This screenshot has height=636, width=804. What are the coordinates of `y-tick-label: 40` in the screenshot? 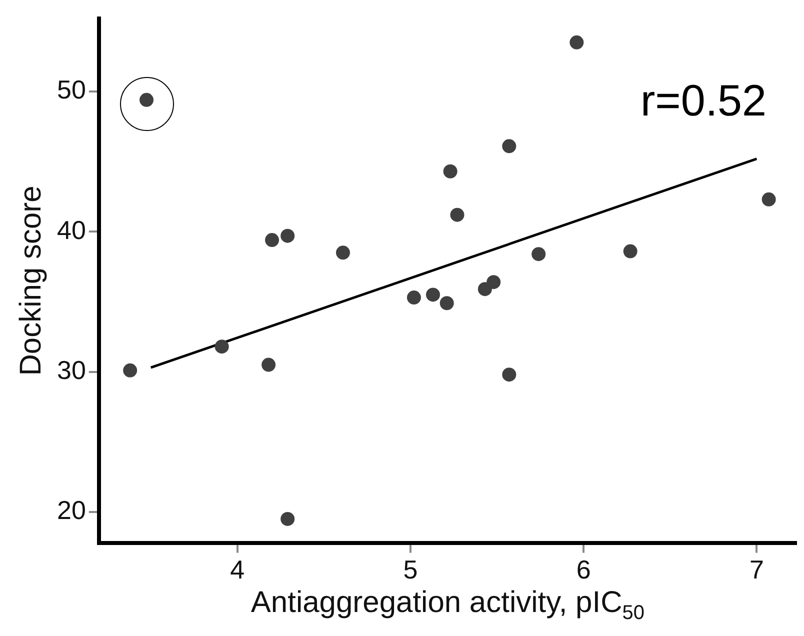 It's located at (71, 229).